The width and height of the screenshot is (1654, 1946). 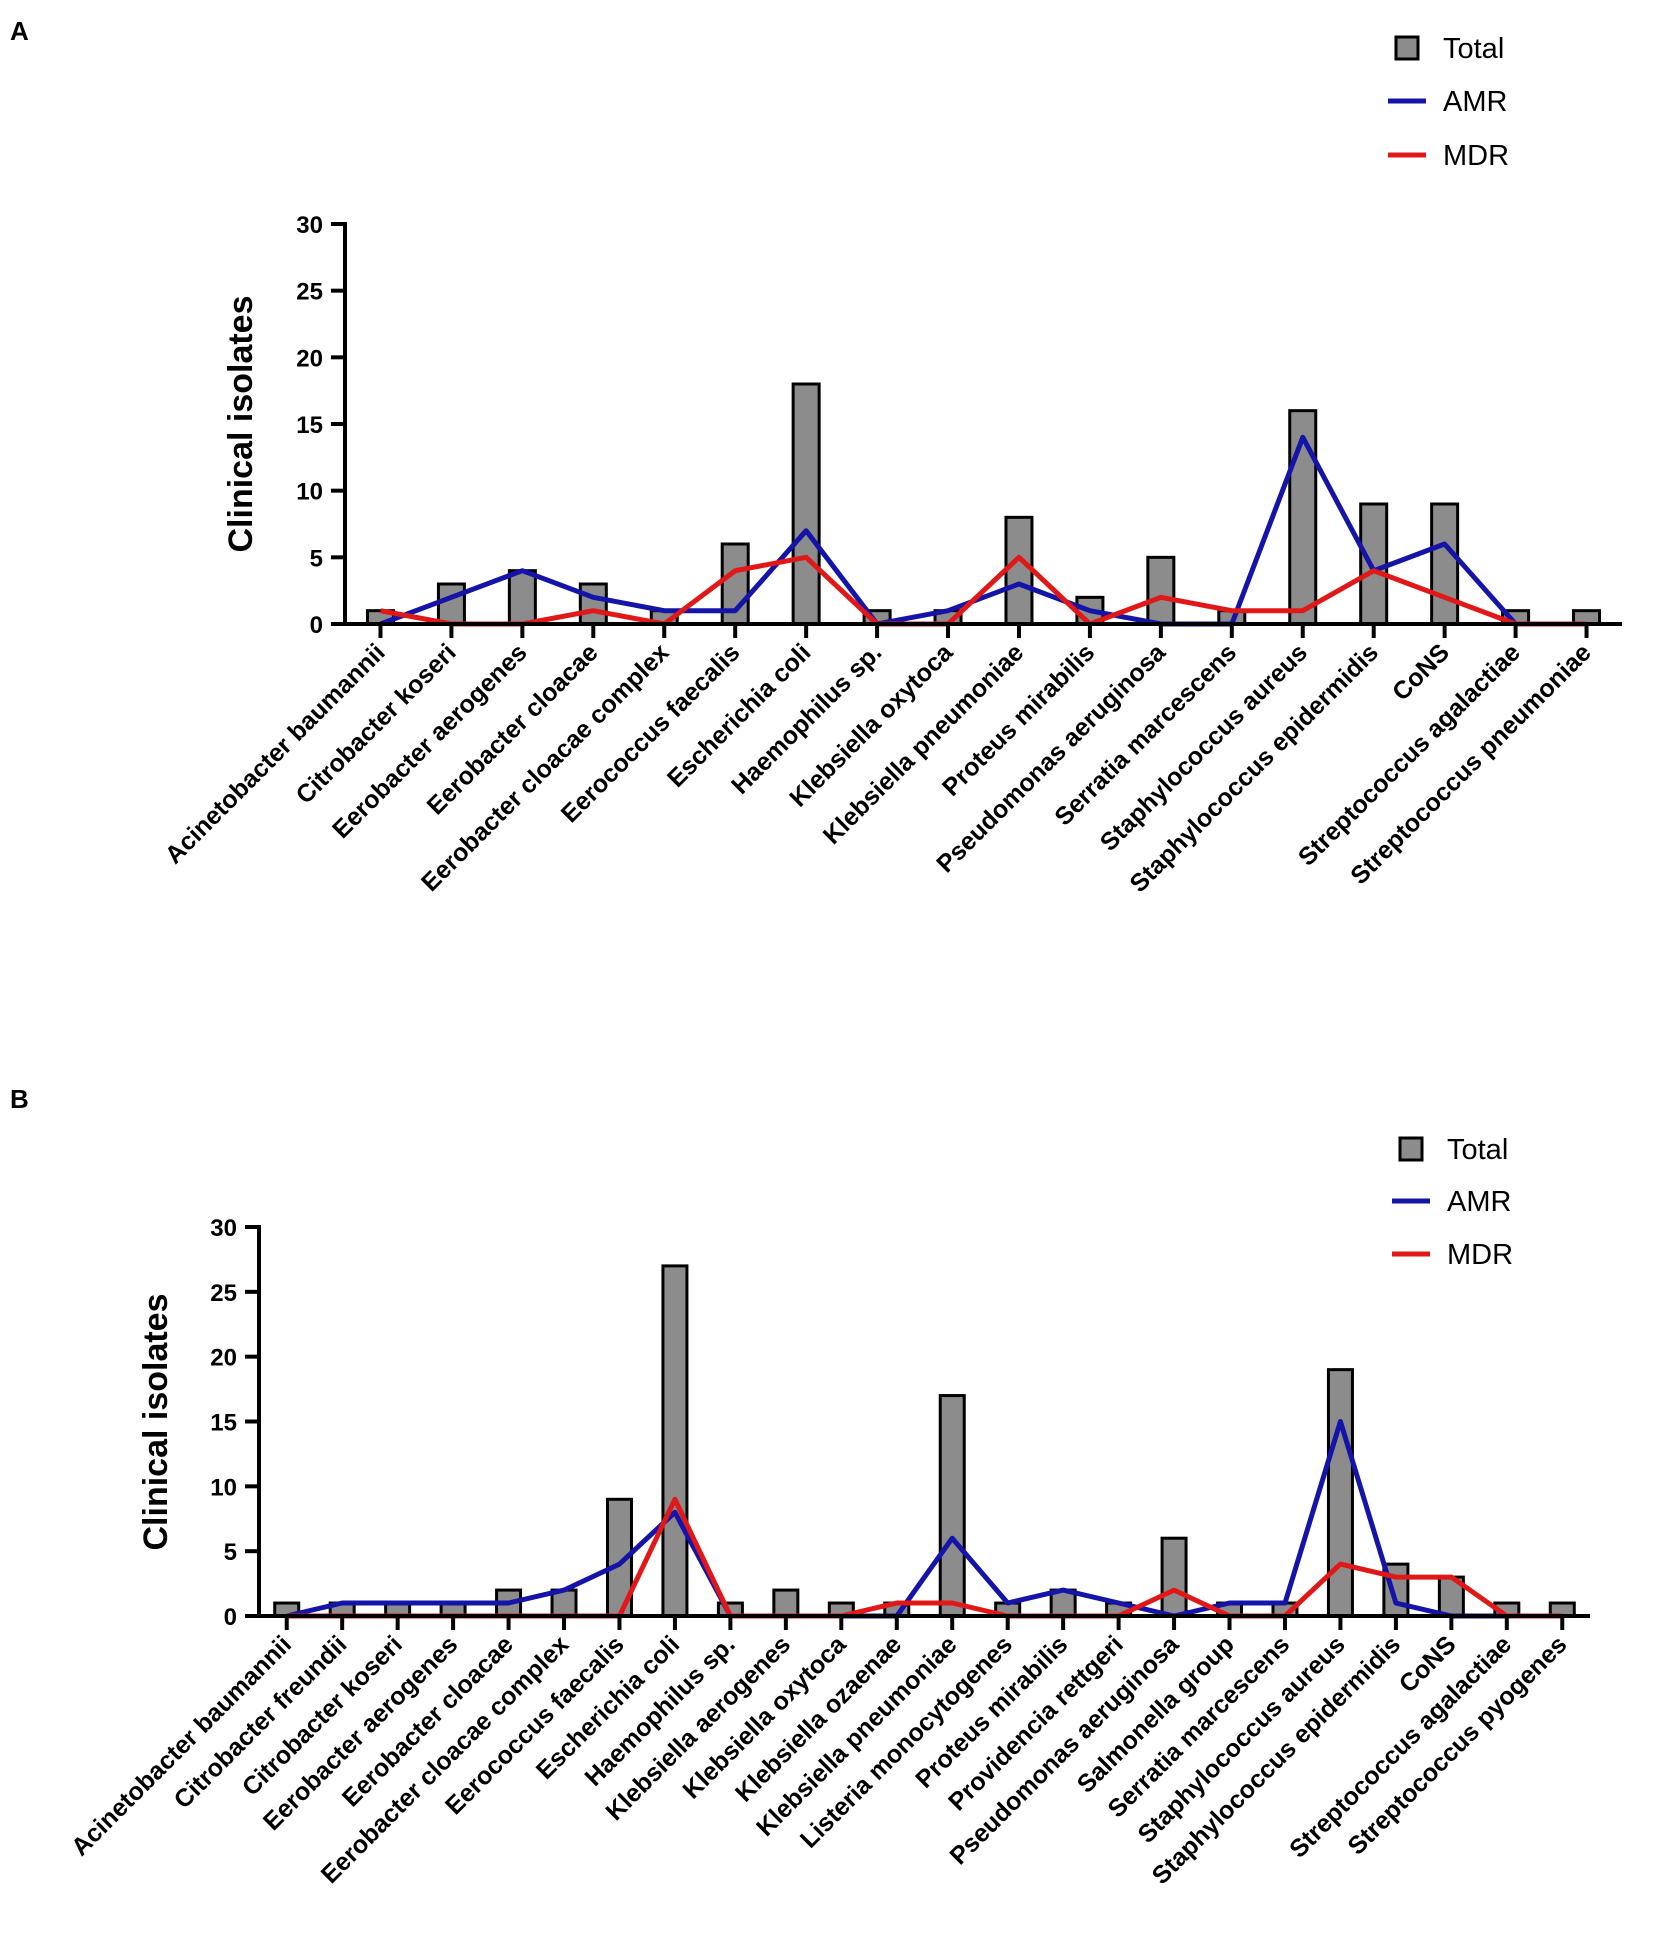 I want to click on panel-label: B, so click(x=19, y=1099).